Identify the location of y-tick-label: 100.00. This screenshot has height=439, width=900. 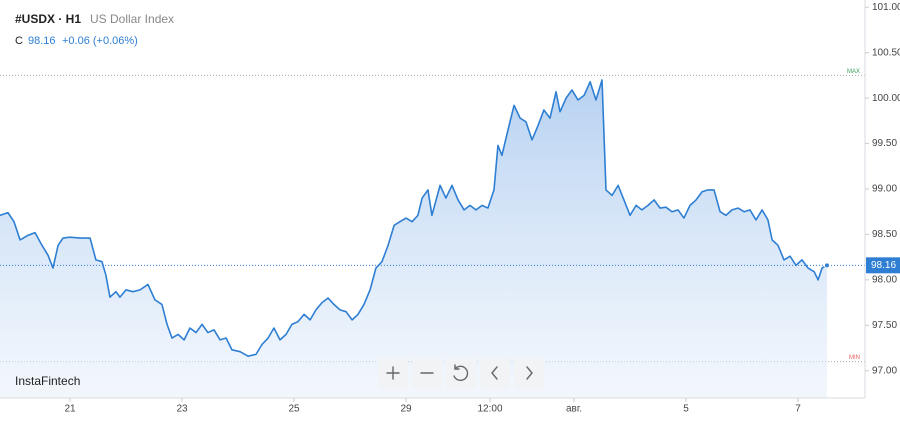
(886, 98).